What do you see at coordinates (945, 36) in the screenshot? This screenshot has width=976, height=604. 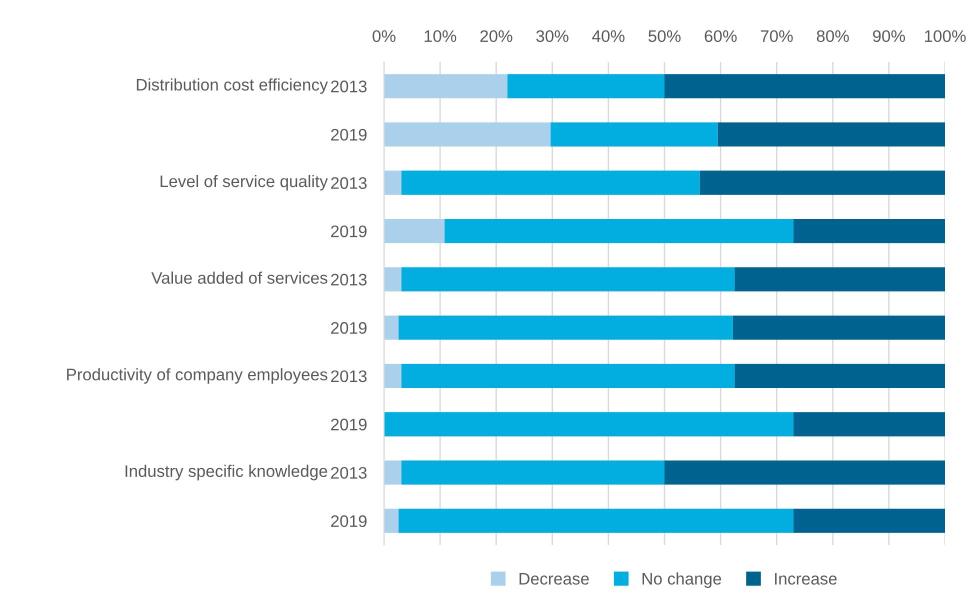 I see `x-tick-label: 100%` at bounding box center [945, 36].